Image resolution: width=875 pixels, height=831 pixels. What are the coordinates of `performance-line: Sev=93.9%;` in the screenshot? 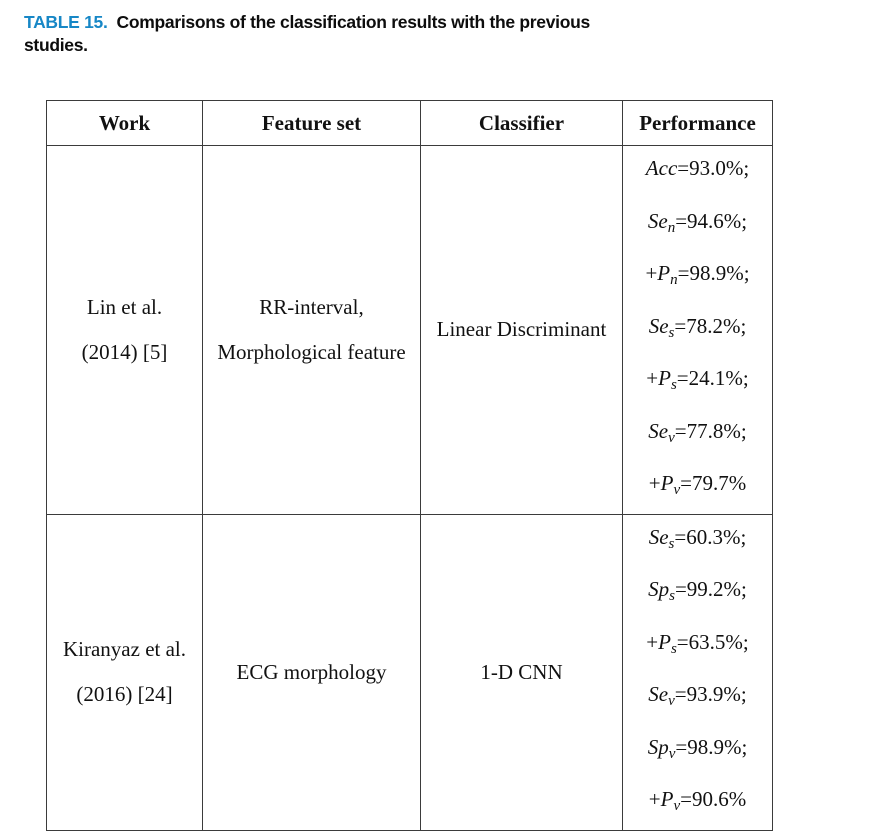 It's located at (697, 695).